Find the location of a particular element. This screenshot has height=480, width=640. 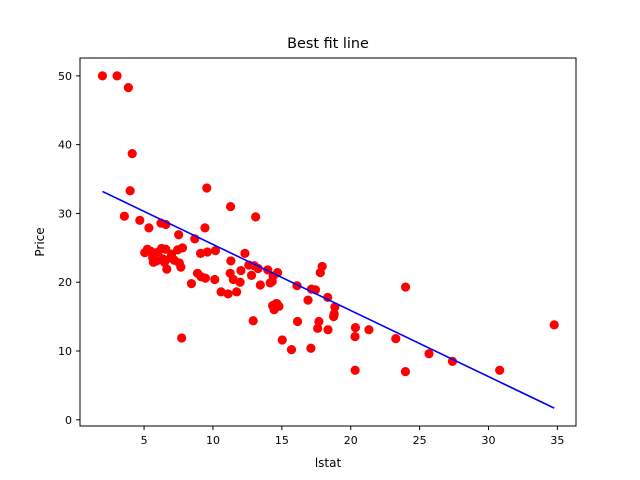

y-tick-label: 20 is located at coordinates (65, 282).